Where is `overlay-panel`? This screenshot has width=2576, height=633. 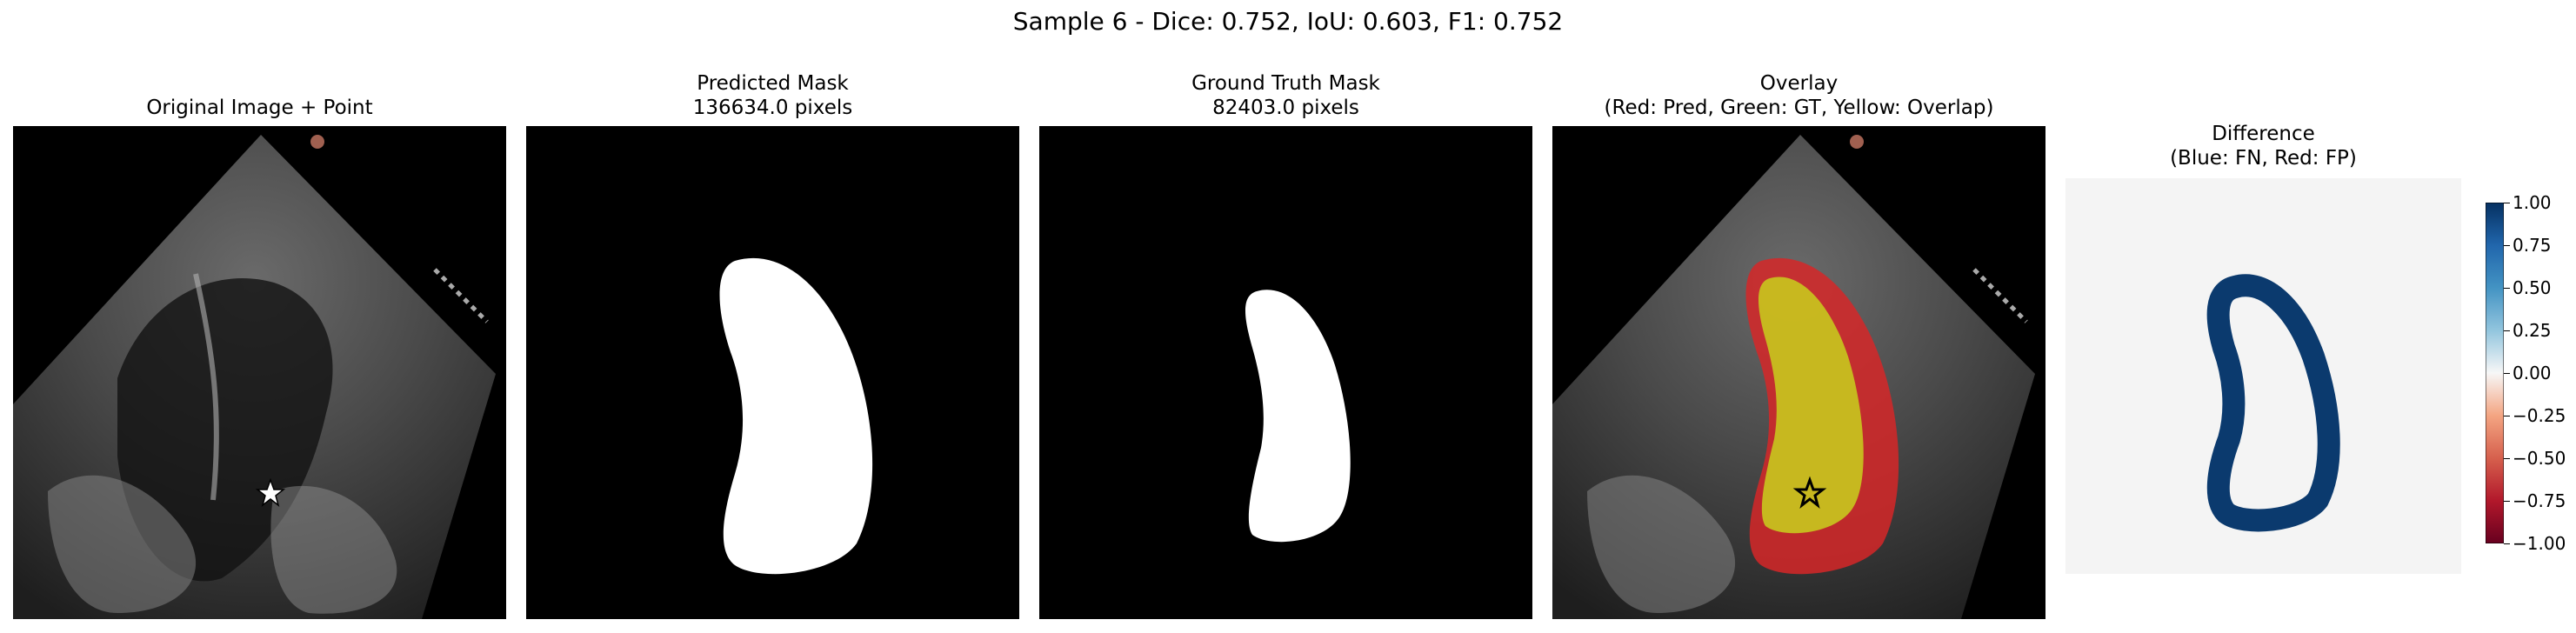 overlay-panel is located at coordinates (1798, 372).